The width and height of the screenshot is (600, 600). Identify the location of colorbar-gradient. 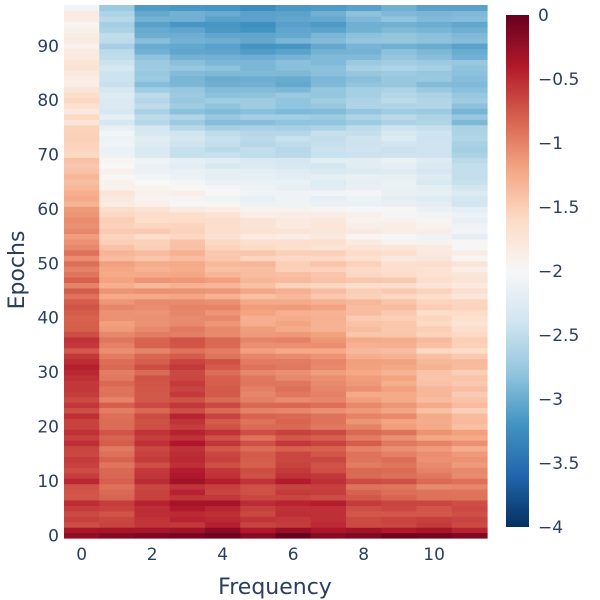
(517, 271).